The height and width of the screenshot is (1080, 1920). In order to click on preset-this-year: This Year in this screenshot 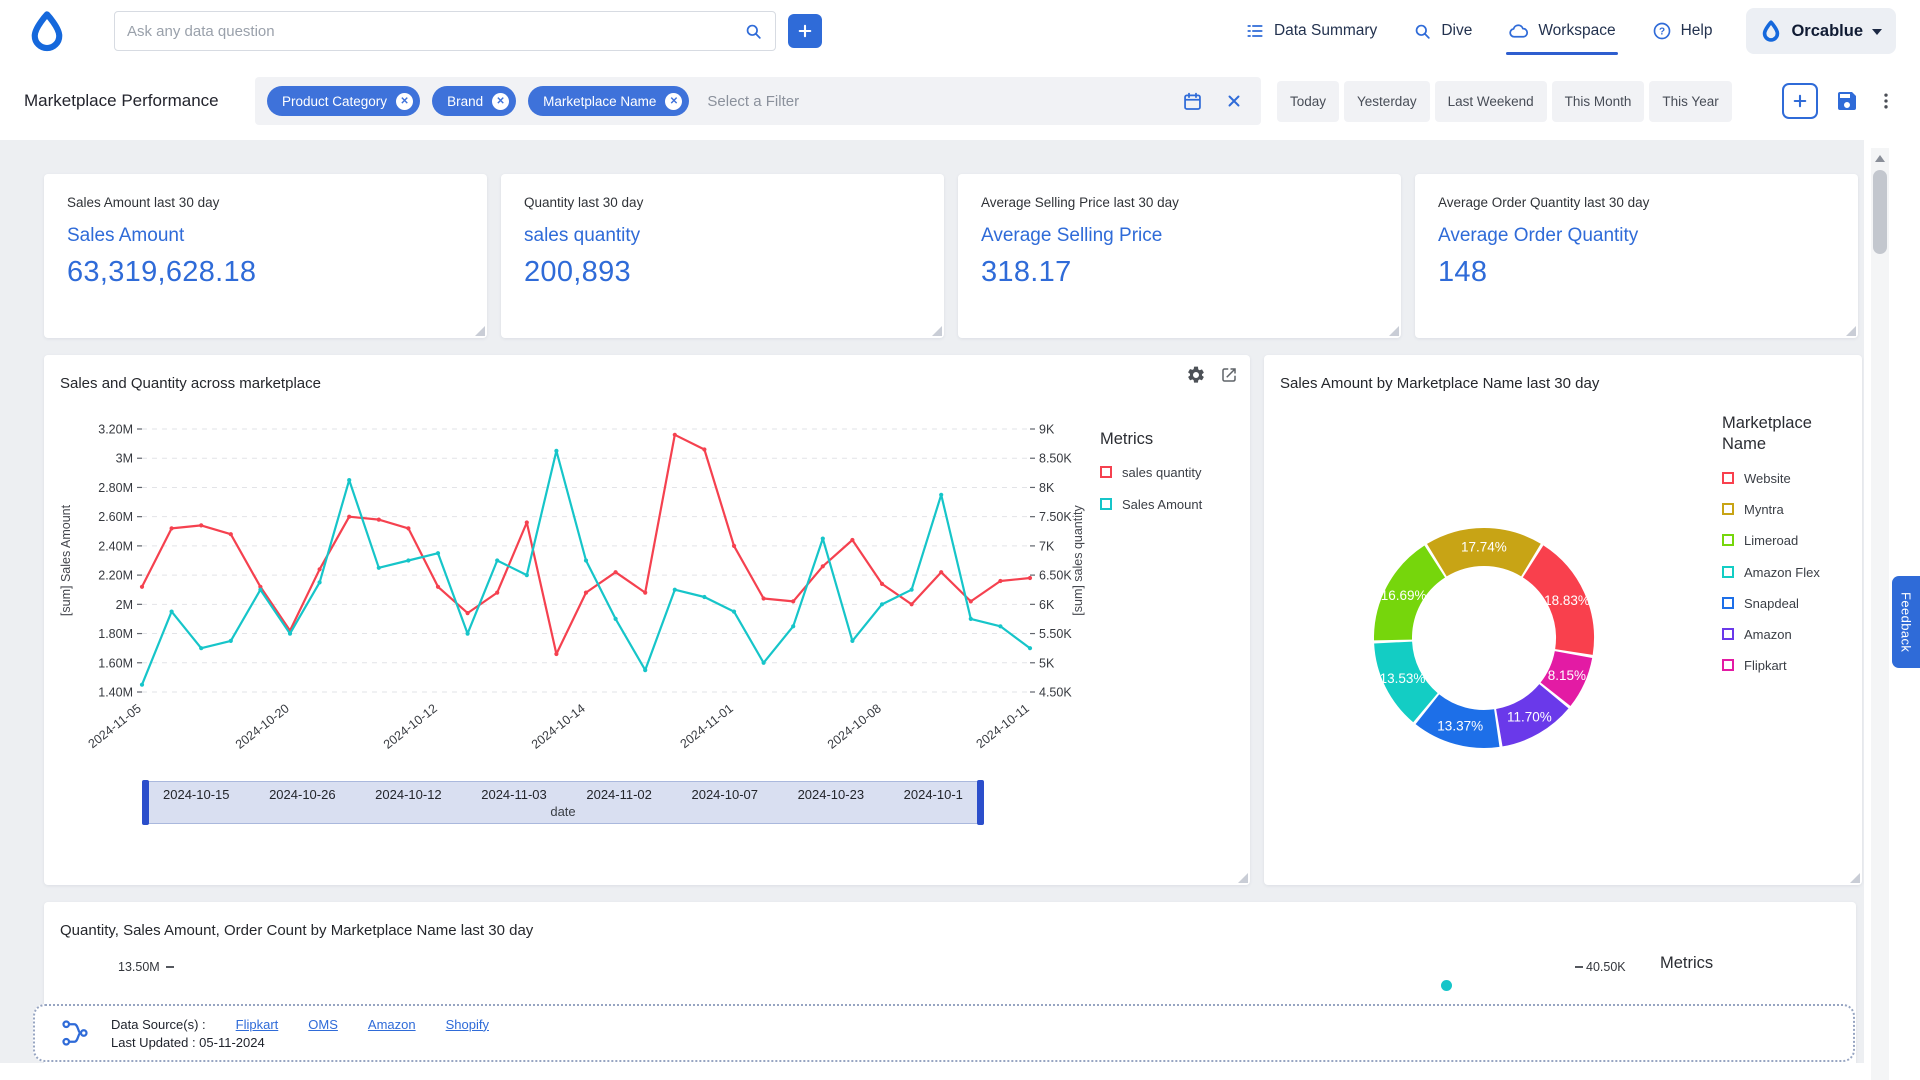, I will do `click(1690, 101)`.